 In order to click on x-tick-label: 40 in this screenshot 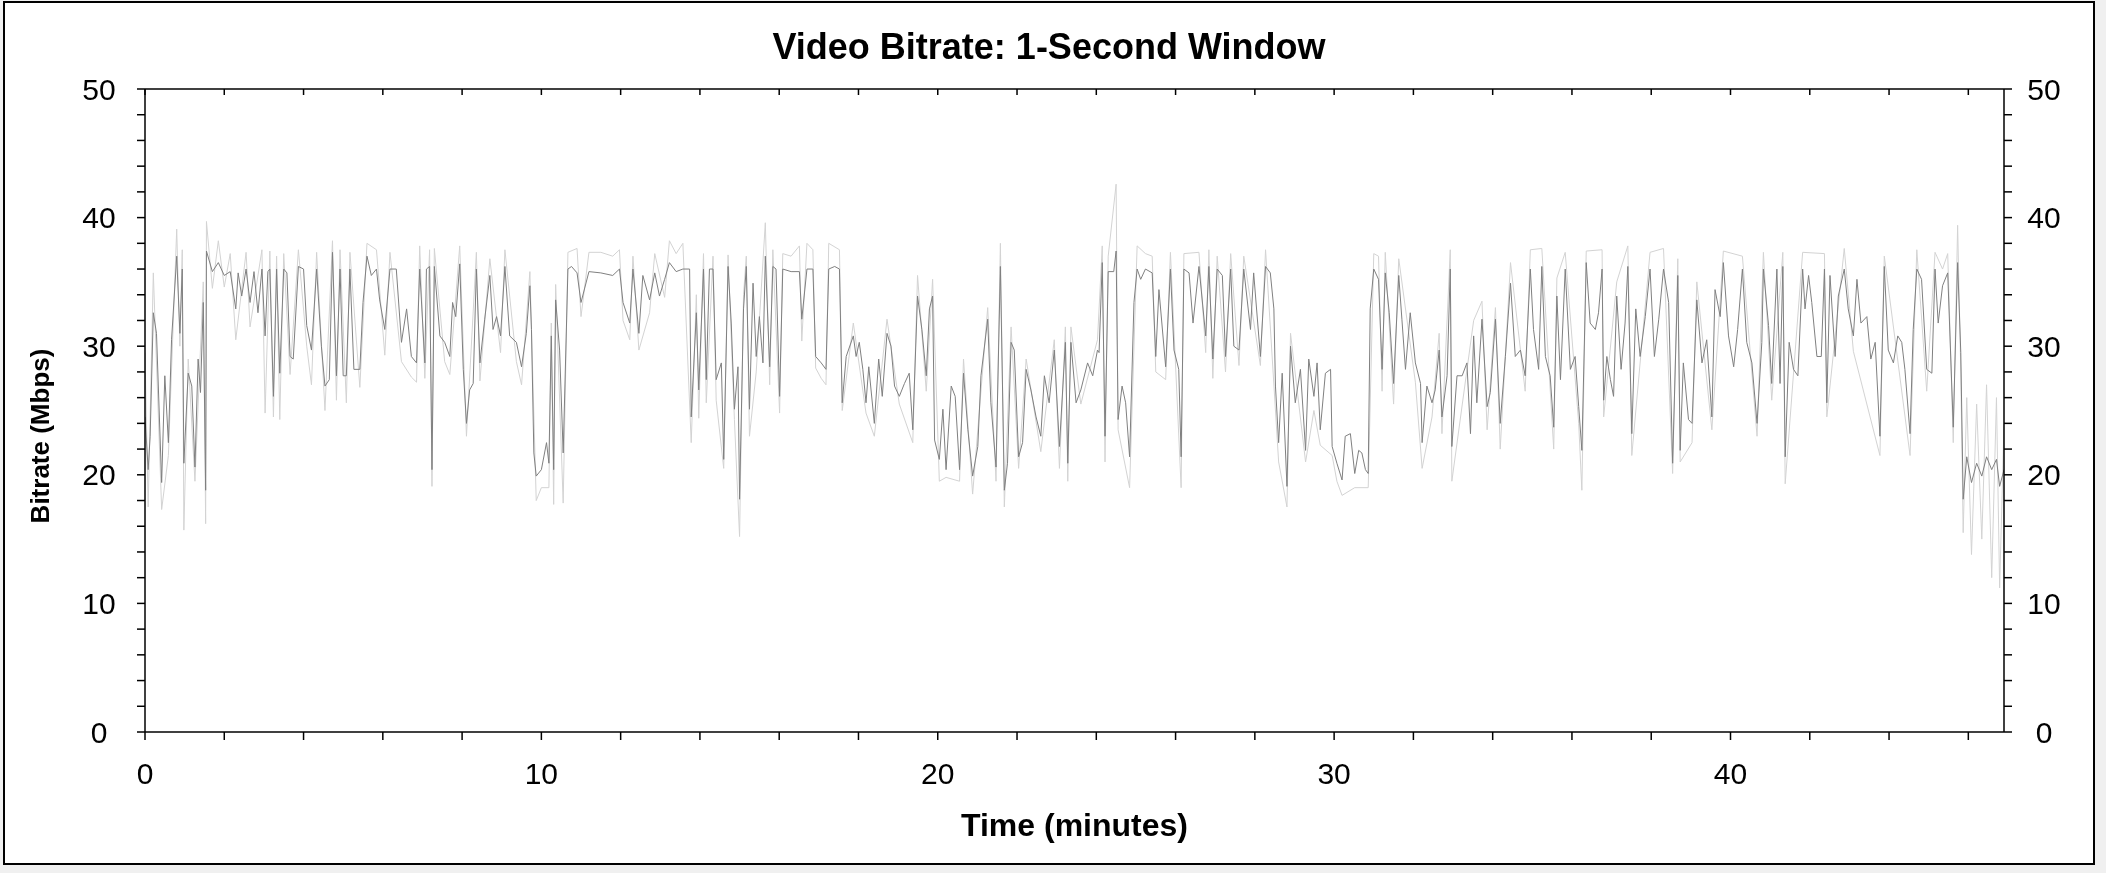, I will do `click(1730, 774)`.